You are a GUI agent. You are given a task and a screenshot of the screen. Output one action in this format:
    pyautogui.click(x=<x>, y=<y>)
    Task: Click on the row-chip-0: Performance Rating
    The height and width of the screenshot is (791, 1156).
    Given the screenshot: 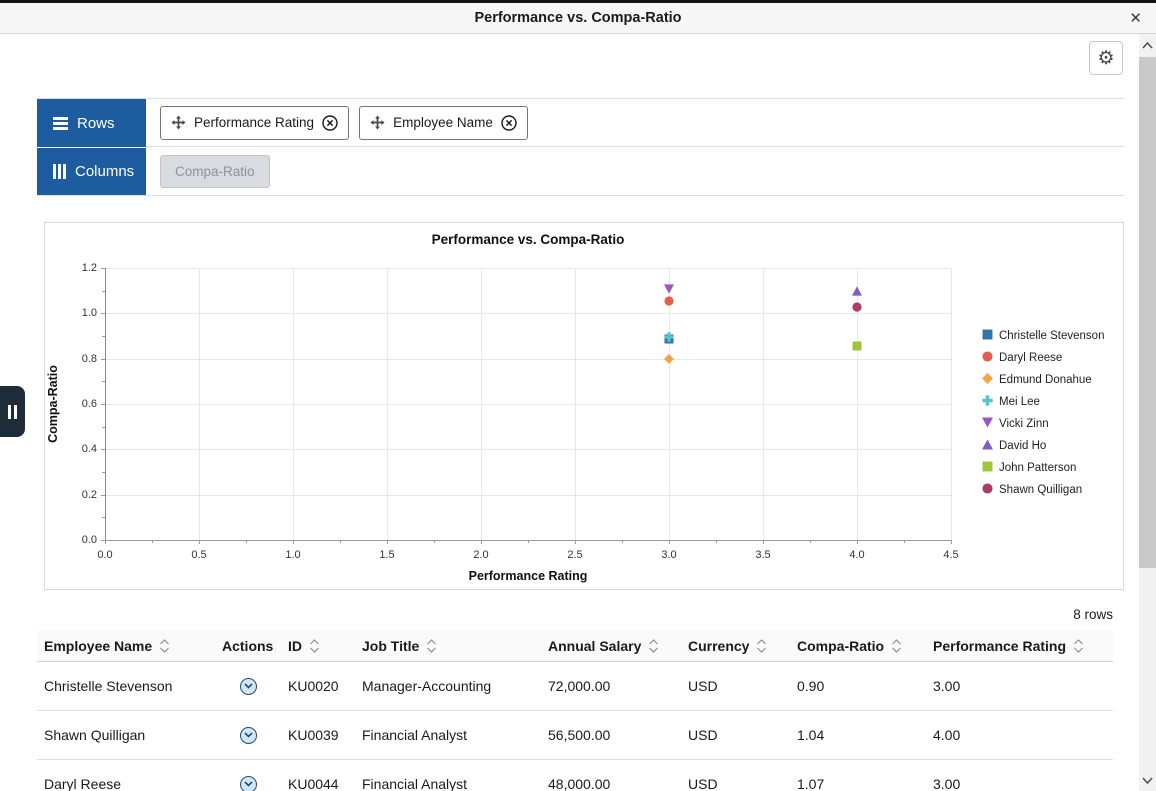 What is the action you would take?
    pyautogui.click(x=255, y=122)
    